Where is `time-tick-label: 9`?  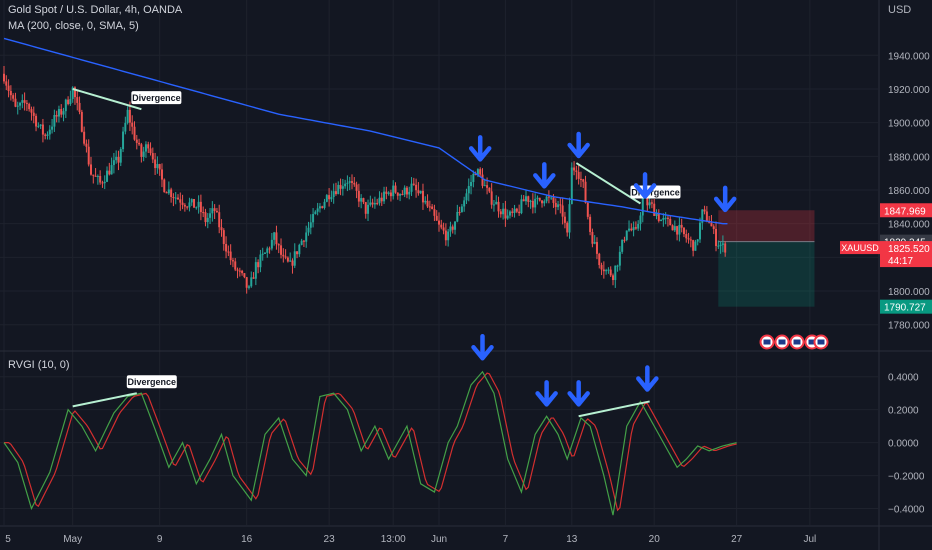
time-tick-label: 9 is located at coordinates (160, 539).